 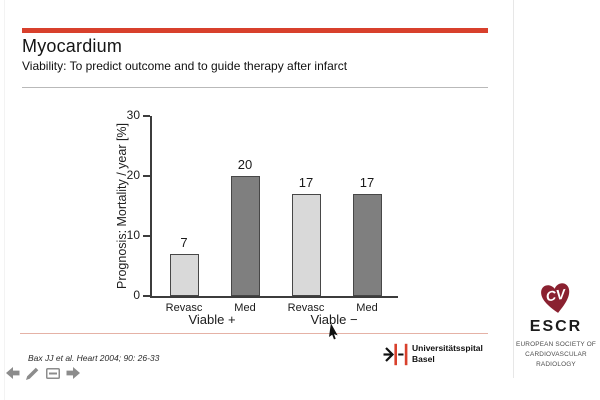 I want to click on usb-logo: Universitätsspital Basel, so click(x=433, y=354).